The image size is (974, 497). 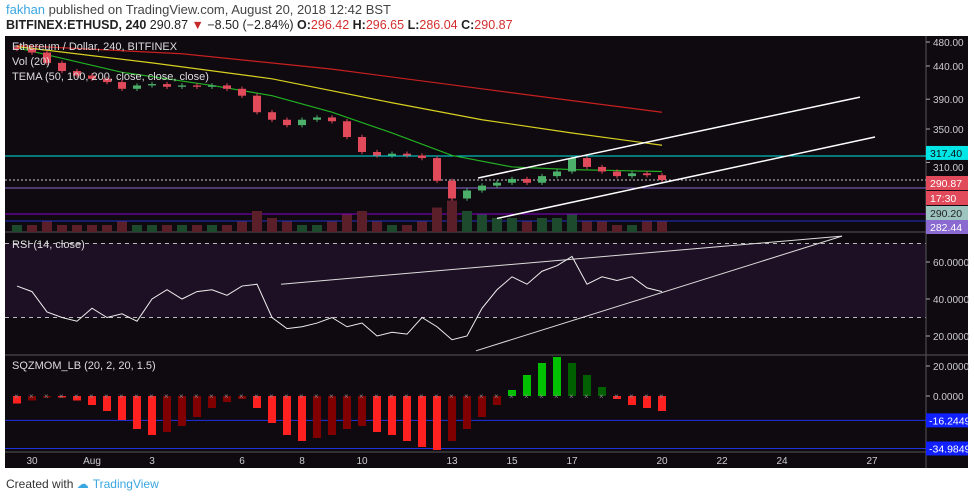 I want to click on price-tick-label: 480.00, so click(x=948, y=43).